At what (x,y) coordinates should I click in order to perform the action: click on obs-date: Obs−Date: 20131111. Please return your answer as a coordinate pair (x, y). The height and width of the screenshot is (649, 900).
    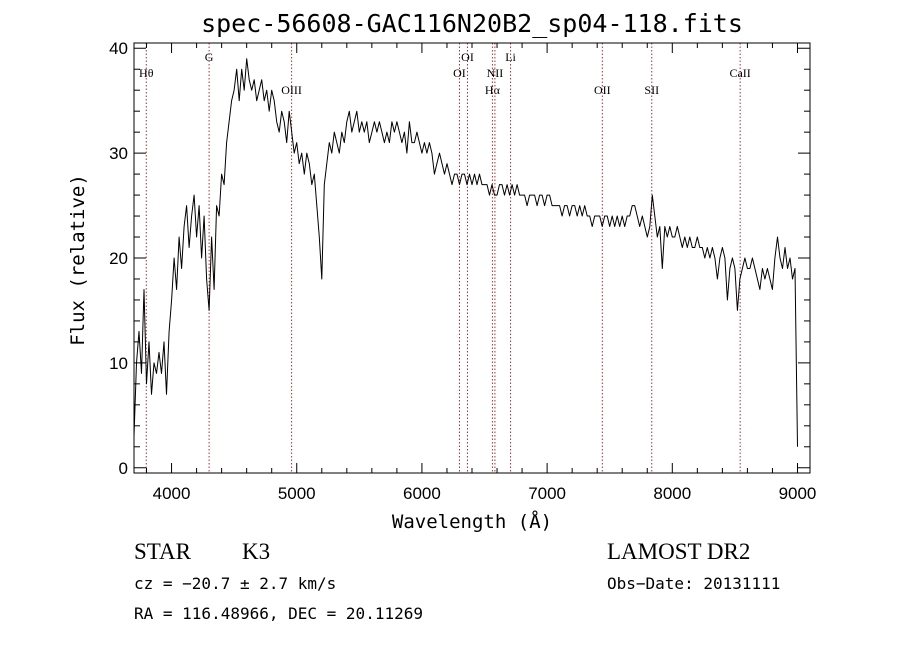
    Looking at the image, I should click on (693, 583).